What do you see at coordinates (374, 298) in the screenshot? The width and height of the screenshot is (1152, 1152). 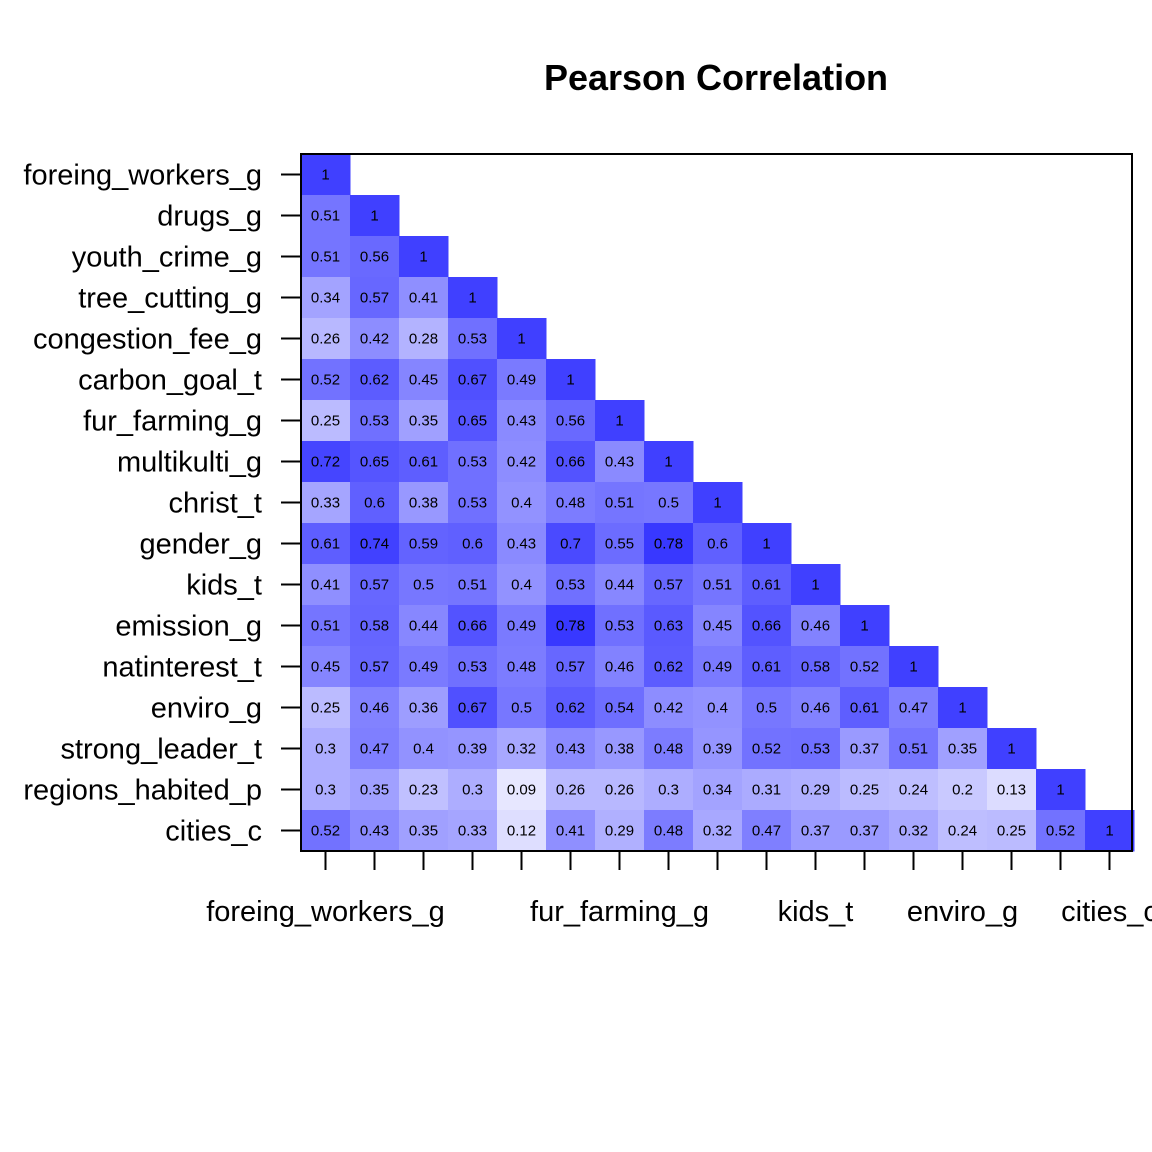 I see `cell-value-label: 0.57` at bounding box center [374, 298].